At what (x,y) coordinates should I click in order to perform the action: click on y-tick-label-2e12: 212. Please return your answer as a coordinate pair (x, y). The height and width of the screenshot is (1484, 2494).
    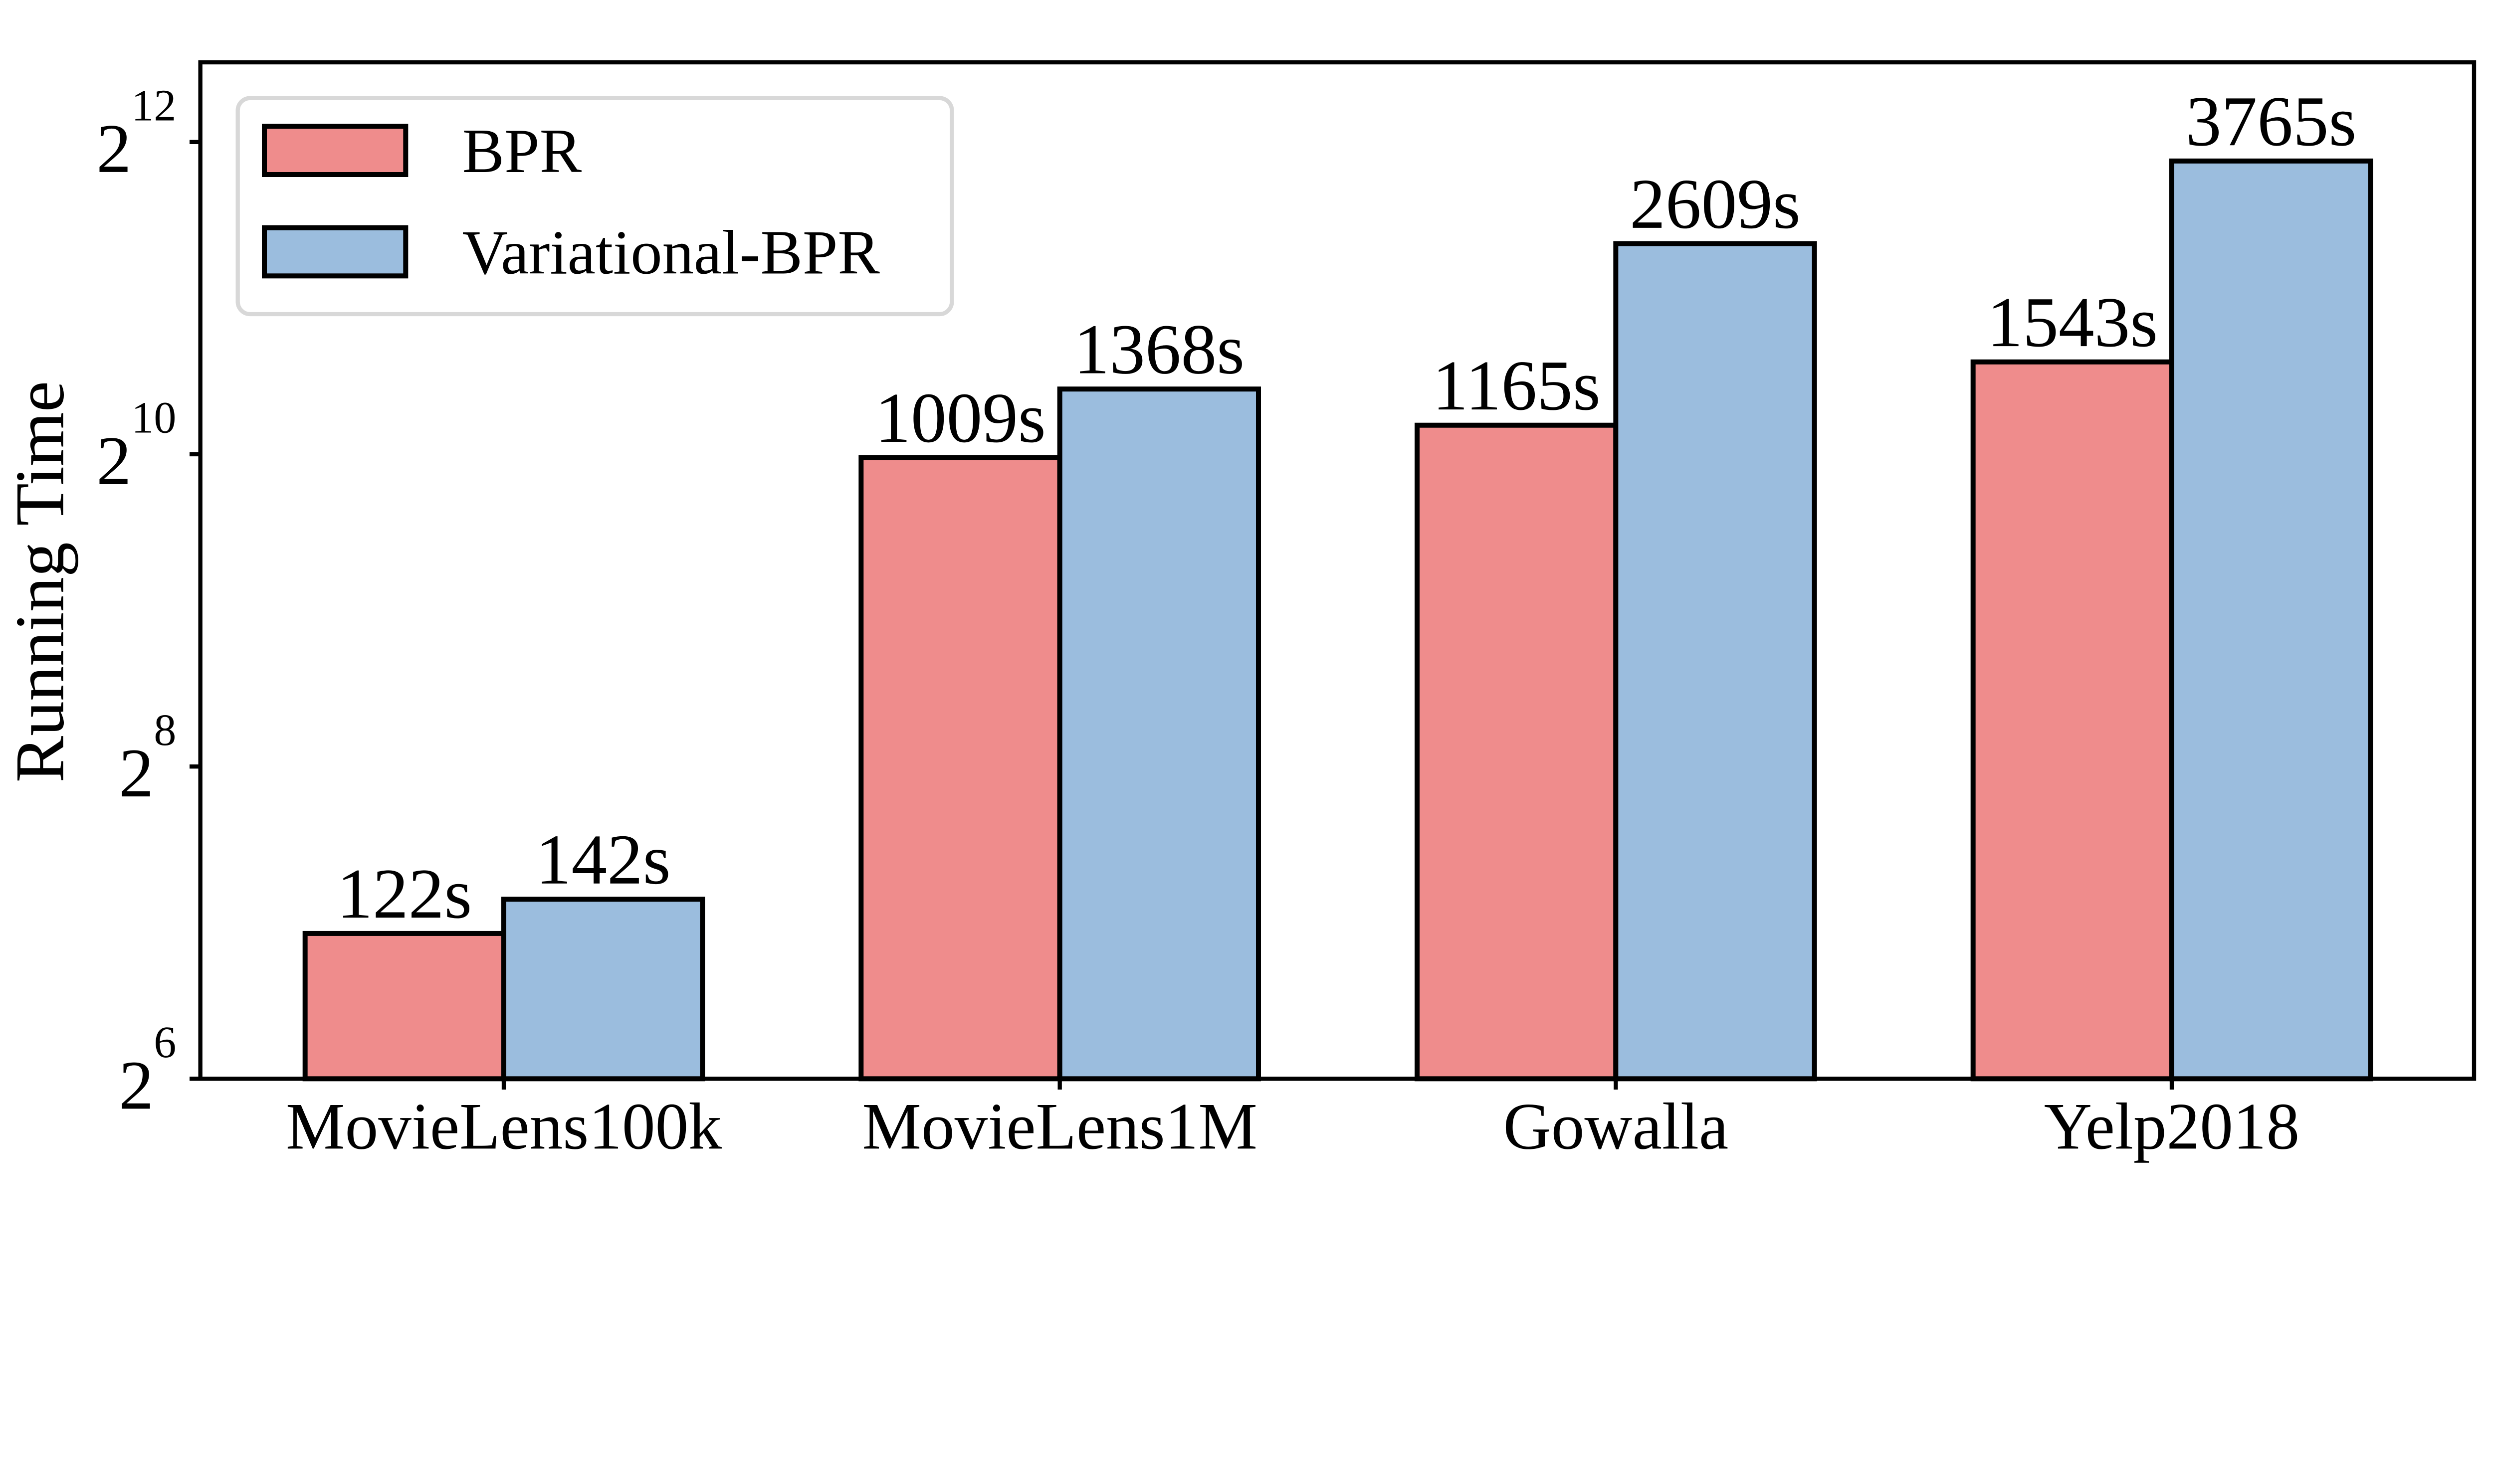
    Looking at the image, I should click on (136, 134).